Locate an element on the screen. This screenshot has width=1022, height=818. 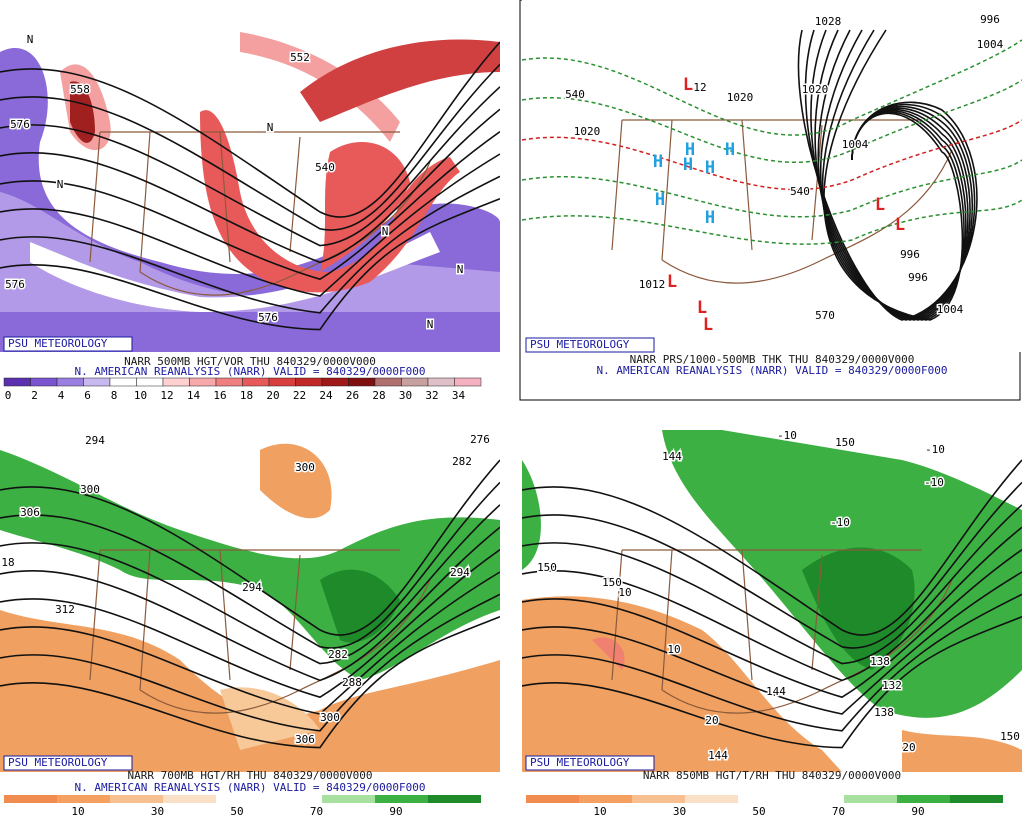
colorbar-label: 6 is located at coordinates (87, 395).